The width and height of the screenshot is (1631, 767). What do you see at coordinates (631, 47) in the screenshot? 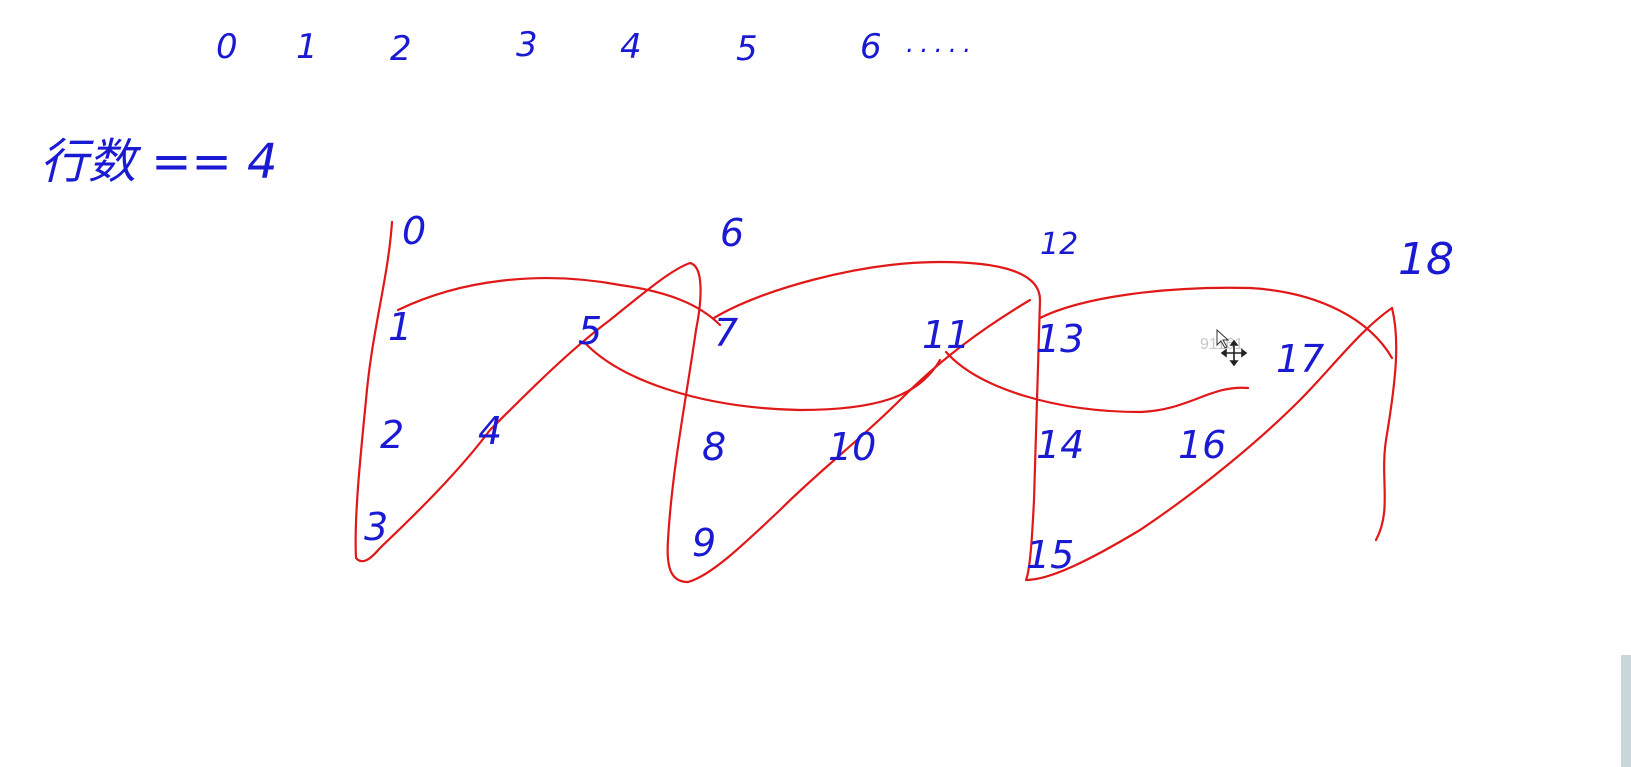
I see `seq-4: 4` at bounding box center [631, 47].